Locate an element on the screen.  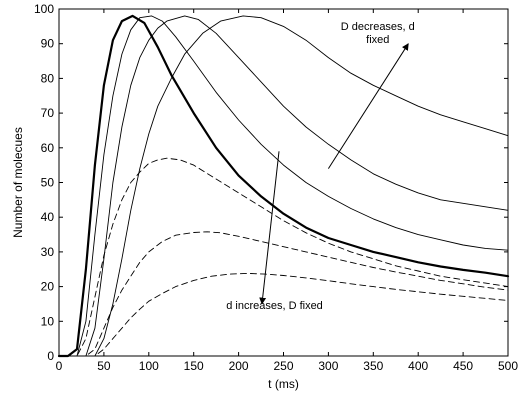
annotation-line: d increases, D fixed is located at coordinates (274, 306).